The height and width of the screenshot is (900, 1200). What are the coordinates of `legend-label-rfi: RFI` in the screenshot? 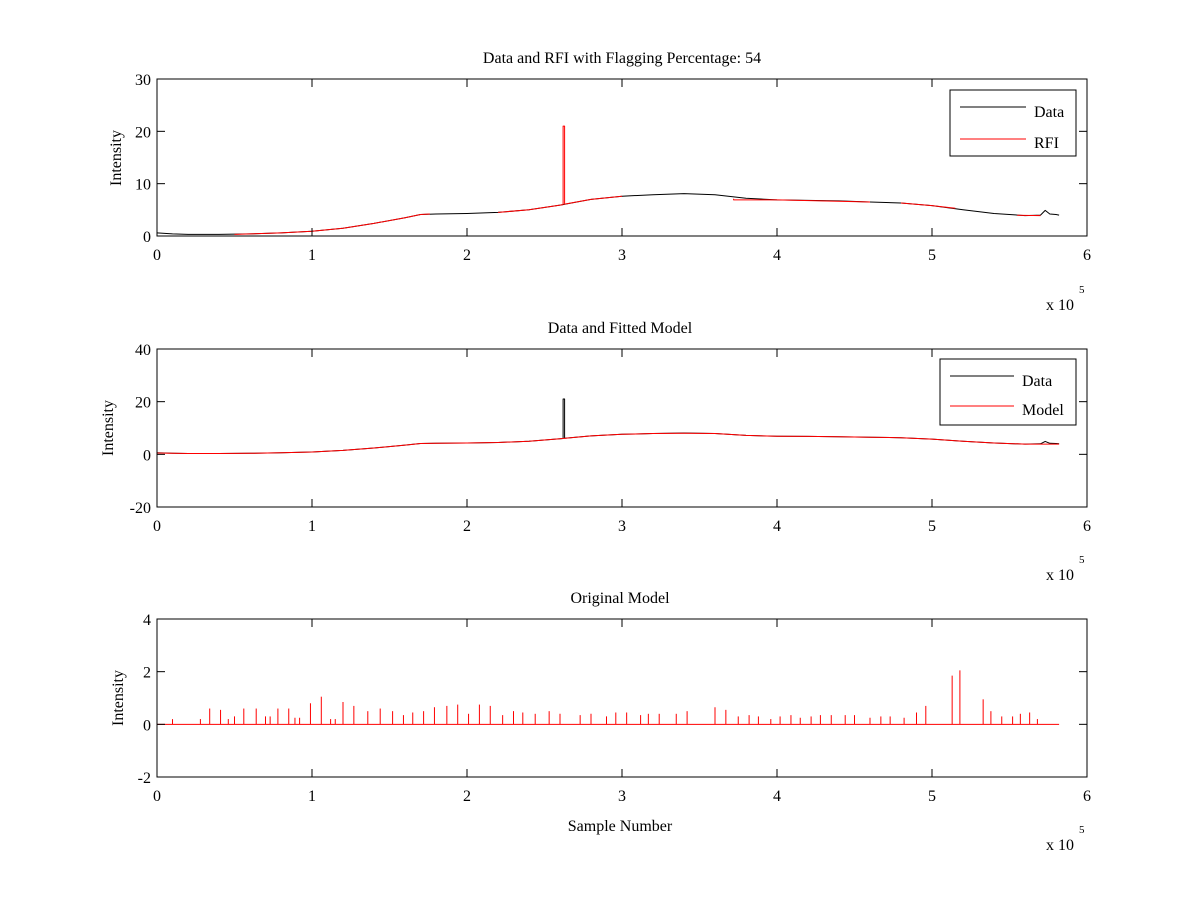 It's located at (1046, 143).